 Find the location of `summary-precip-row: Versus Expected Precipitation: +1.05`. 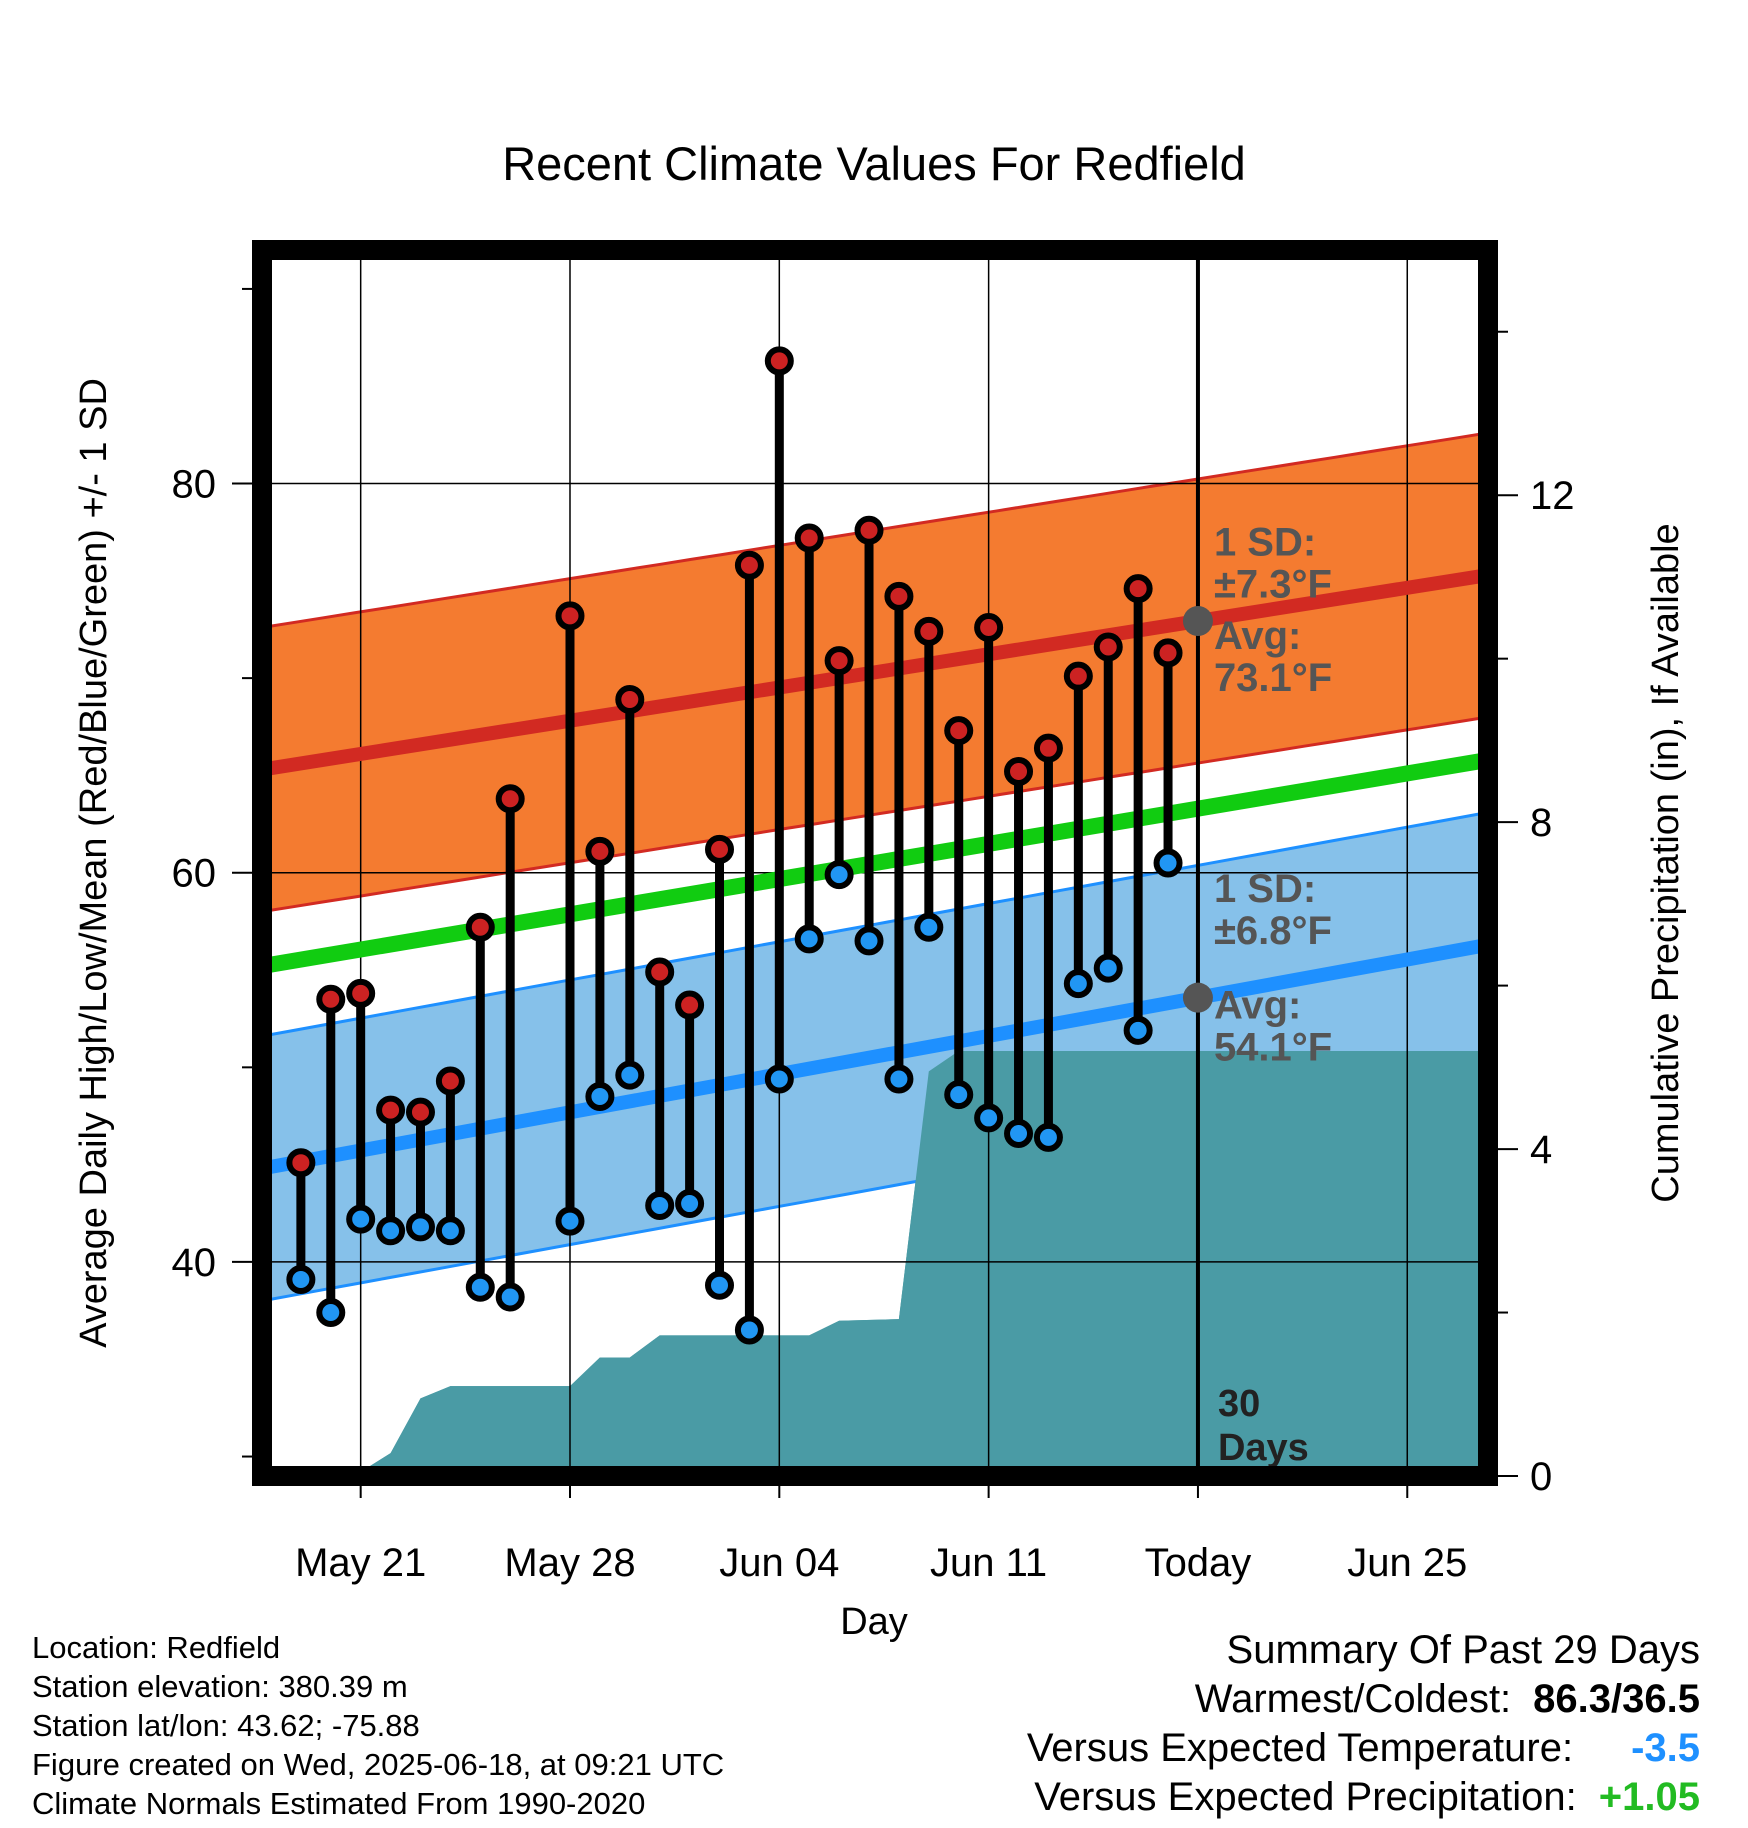

summary-precip-row: Versus Expected Precipitation: +1.05 is located at coordinates (1363, 1797).